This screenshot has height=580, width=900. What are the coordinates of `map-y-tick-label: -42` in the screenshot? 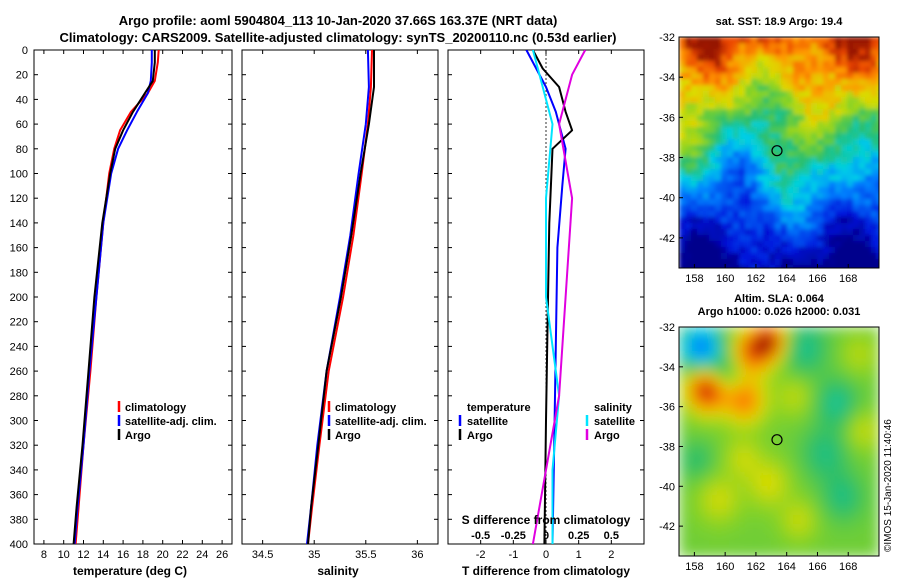 It's located at (667, 527).